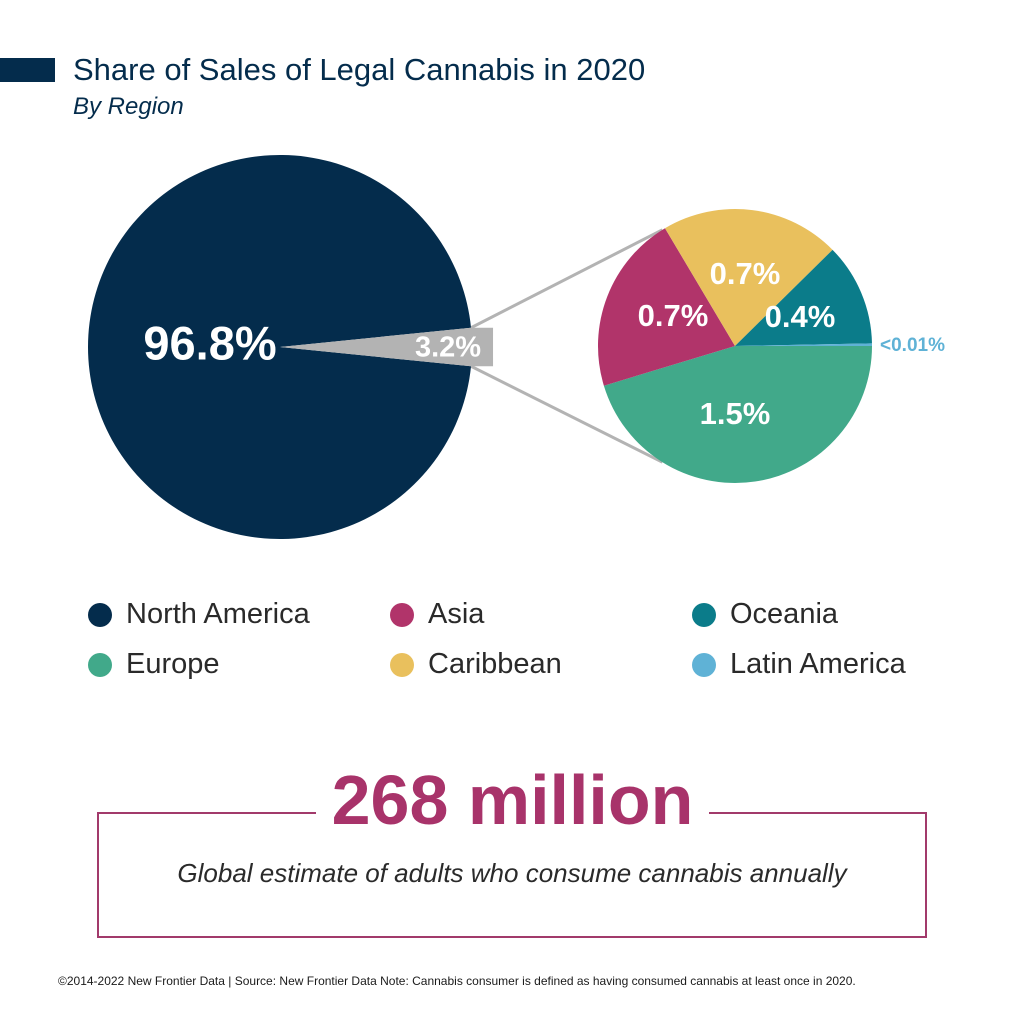 The height and width of the screenshot is (1025, 1025). What do you see at coordinates (173, 664) in the screenshot?
I see `legend-label: Europe` at bounding box center [173, 664].